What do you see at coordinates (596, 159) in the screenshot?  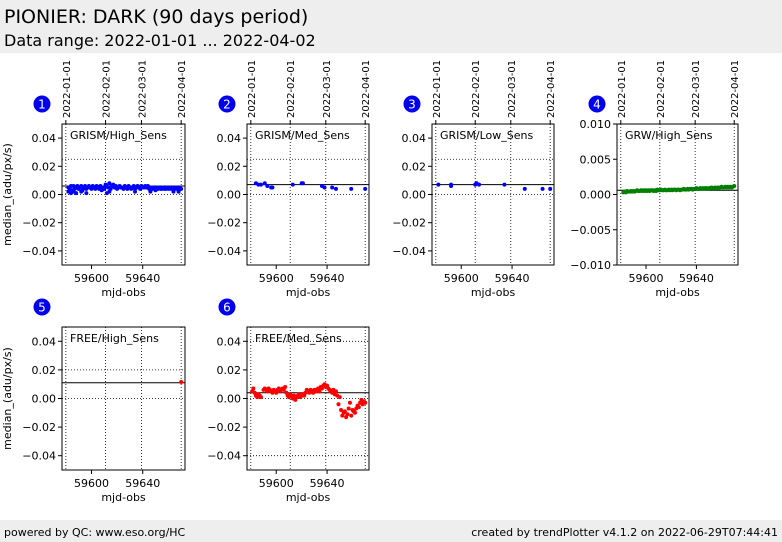 I see `y-tick-label: 0.005` at bounding box center [596, 159].